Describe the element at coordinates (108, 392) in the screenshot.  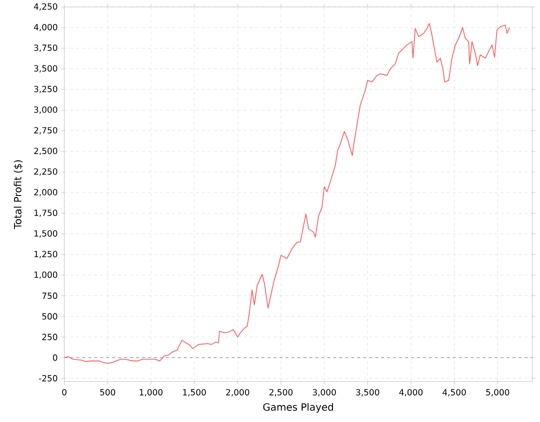
I see `x-tick-label: 500` at that location.